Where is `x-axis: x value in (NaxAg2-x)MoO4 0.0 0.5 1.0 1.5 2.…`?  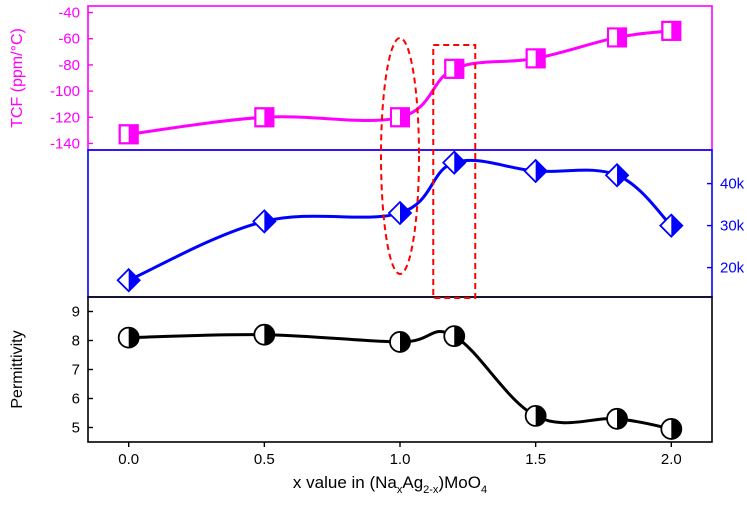 x-axis: x value in (NaxAg2-x)MoO4 0.0 0.5 1.0 1.5 2.… is located at coordinates (400, 469).